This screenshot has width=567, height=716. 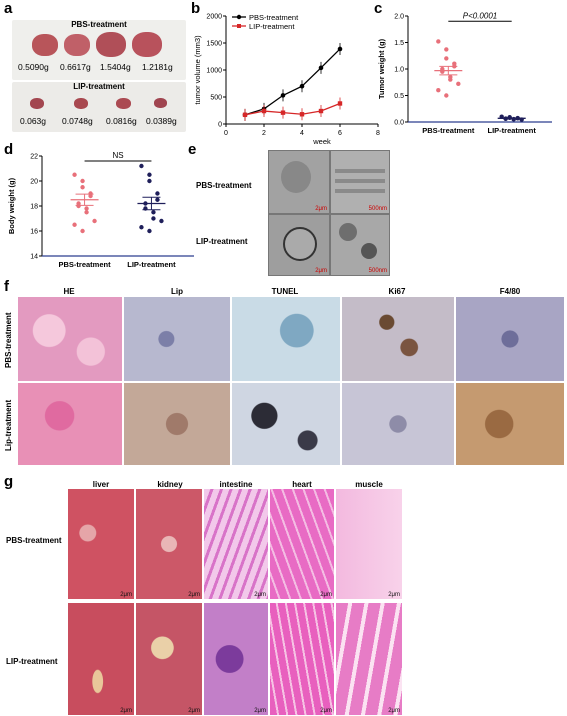 What do you see at coordinates (34, 182) in the screenshot?
I see `y-tick-label: 20` at bounding box center [34, 182].